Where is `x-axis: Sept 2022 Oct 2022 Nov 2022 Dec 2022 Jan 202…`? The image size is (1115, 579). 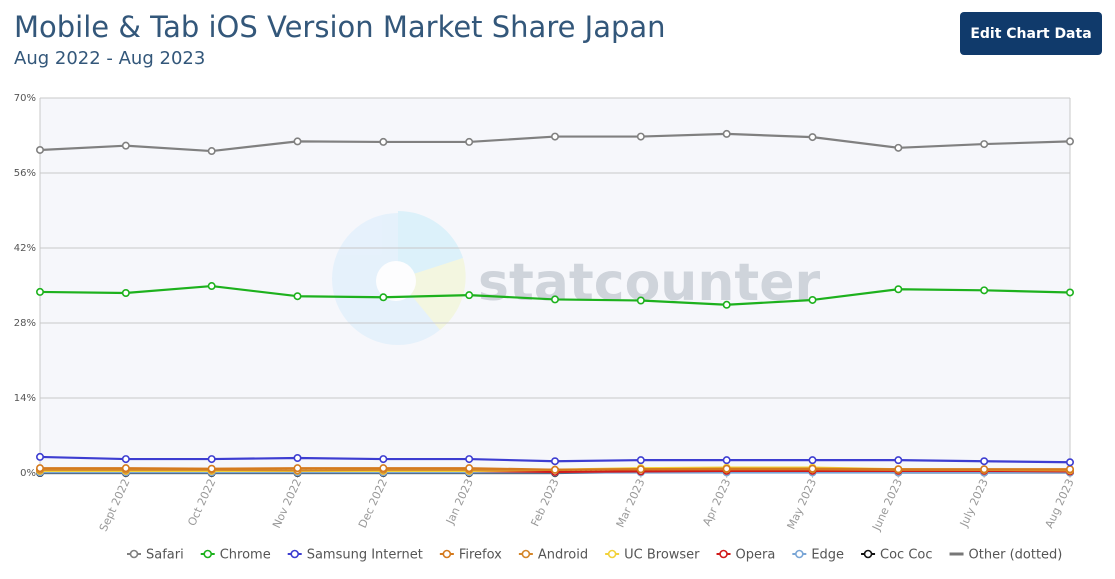 x-axis: Sept 2022 Oct 2022 Nov 2022 Dec 2022 Jan 202… is located at coordinates (587, 503).